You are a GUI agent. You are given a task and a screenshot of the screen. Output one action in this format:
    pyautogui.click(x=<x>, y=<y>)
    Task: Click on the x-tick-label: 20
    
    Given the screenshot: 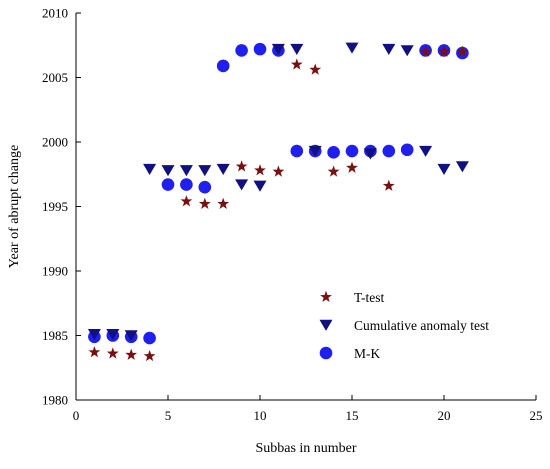 What is the action you would take?
    pyautogui.click(x=444, y=415)
    